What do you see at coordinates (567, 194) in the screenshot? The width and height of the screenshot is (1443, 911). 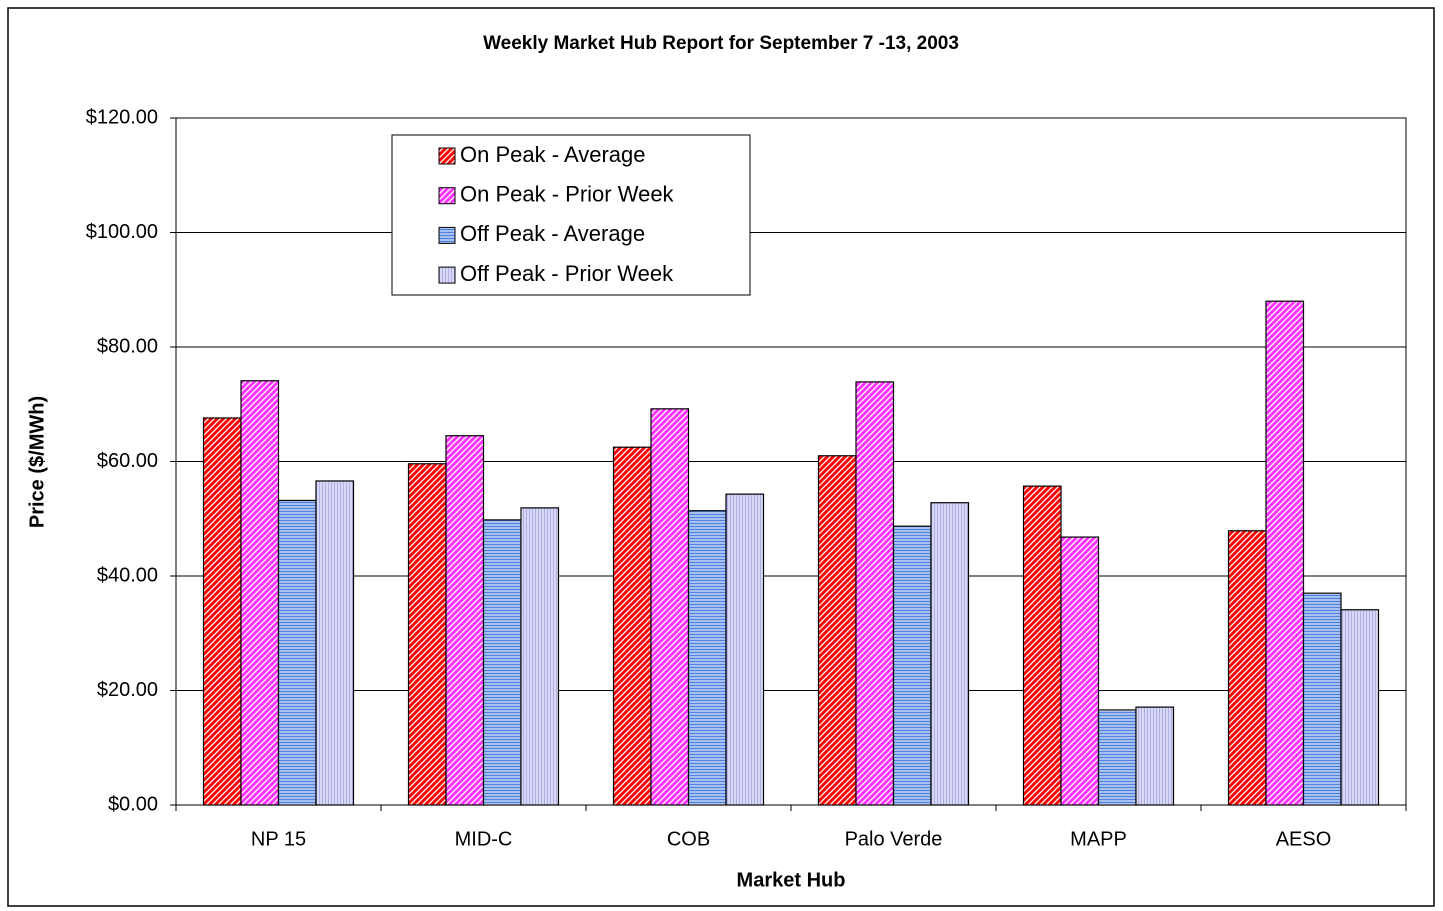 I see `legend-label: On Peak - Prior Week` at bounding box center [567, 194].